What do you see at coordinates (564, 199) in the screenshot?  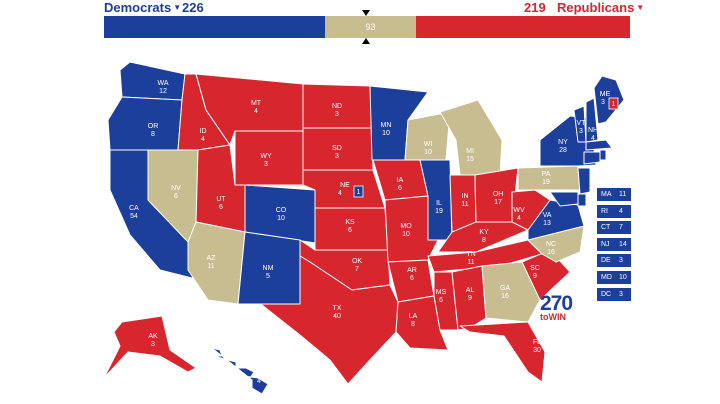 I see `state-md` at bounding box center [564, 199].